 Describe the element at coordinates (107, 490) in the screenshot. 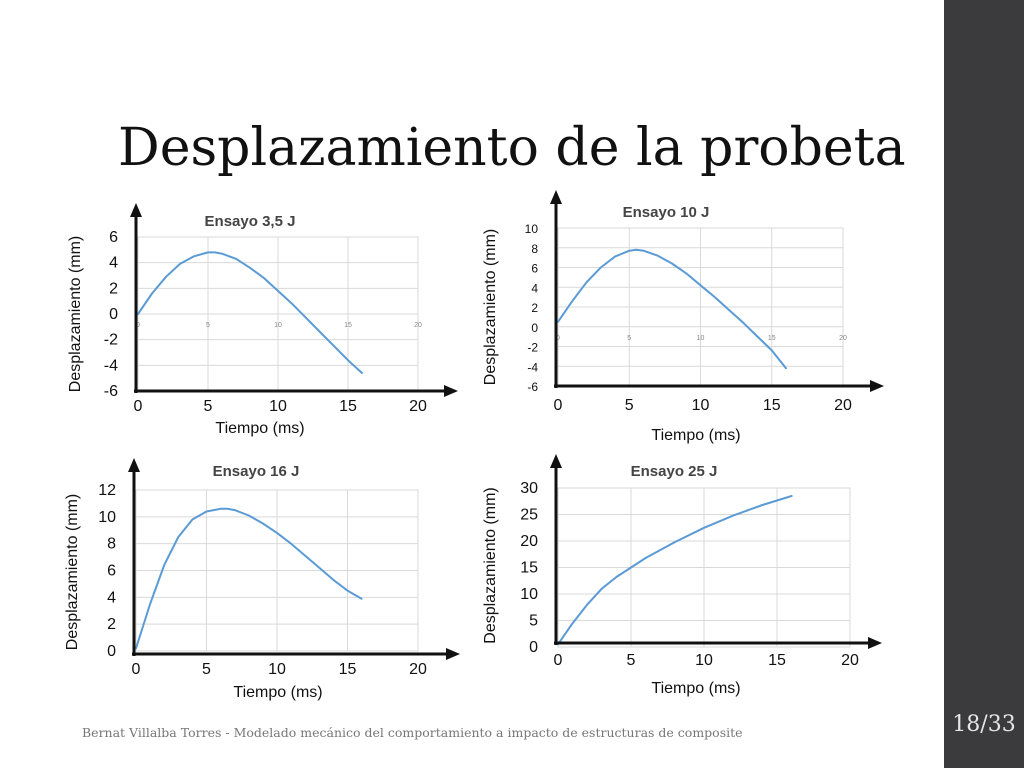

I see `y-tick-label: 12` at that location.